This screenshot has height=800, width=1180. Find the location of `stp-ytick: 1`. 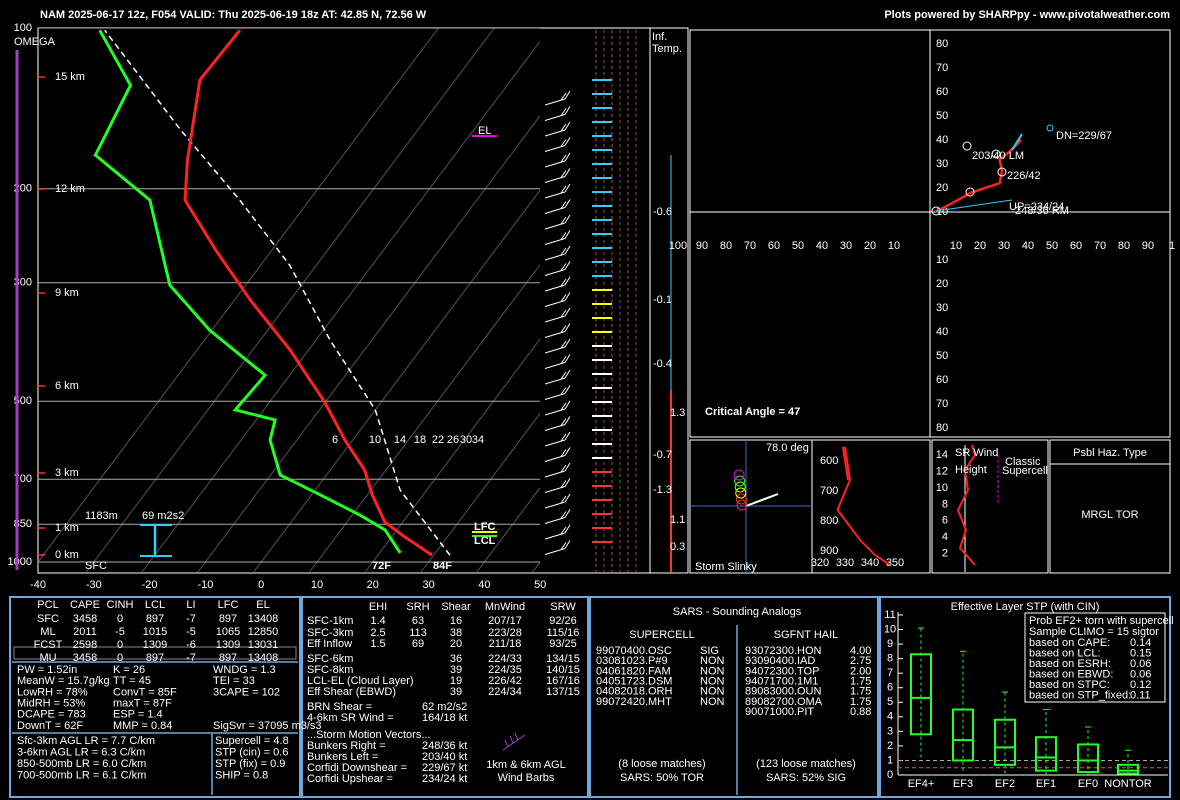

stp-ytick: 1 is located at coordinates (890, 760).